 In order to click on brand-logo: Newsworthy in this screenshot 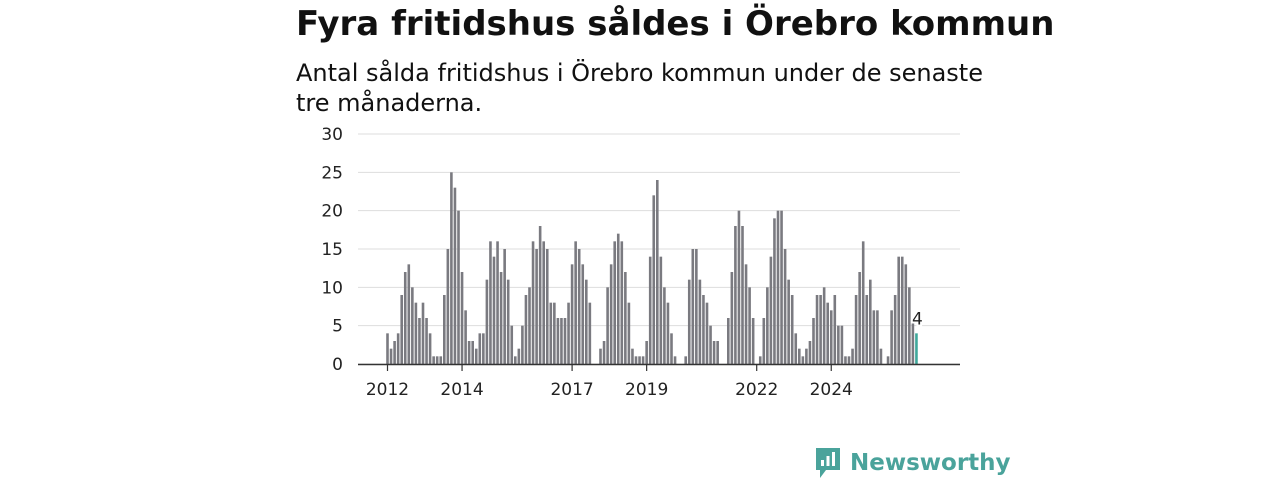, I will do `click(912, 463)`.